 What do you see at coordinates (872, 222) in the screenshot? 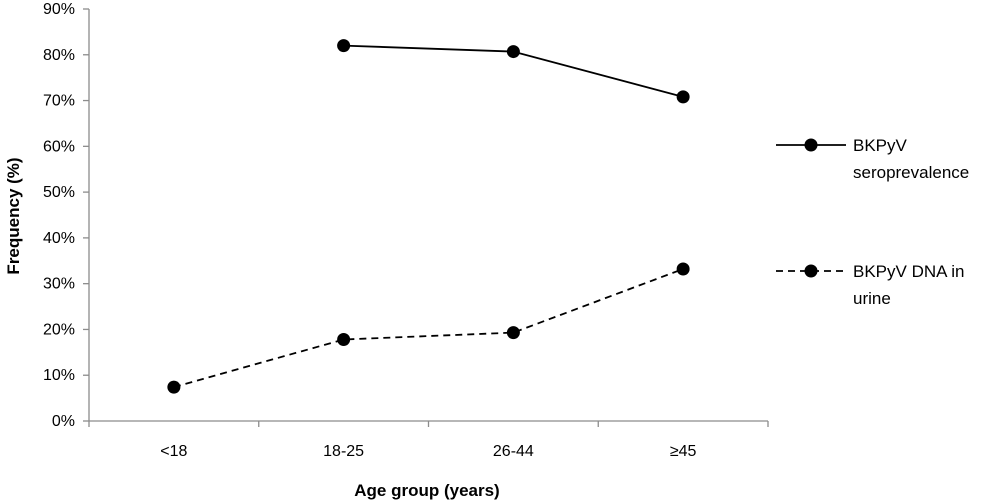
I see `legend: BKPyV seroprevalence BKPyV DNA in urine` at bounding box center [872, 222].